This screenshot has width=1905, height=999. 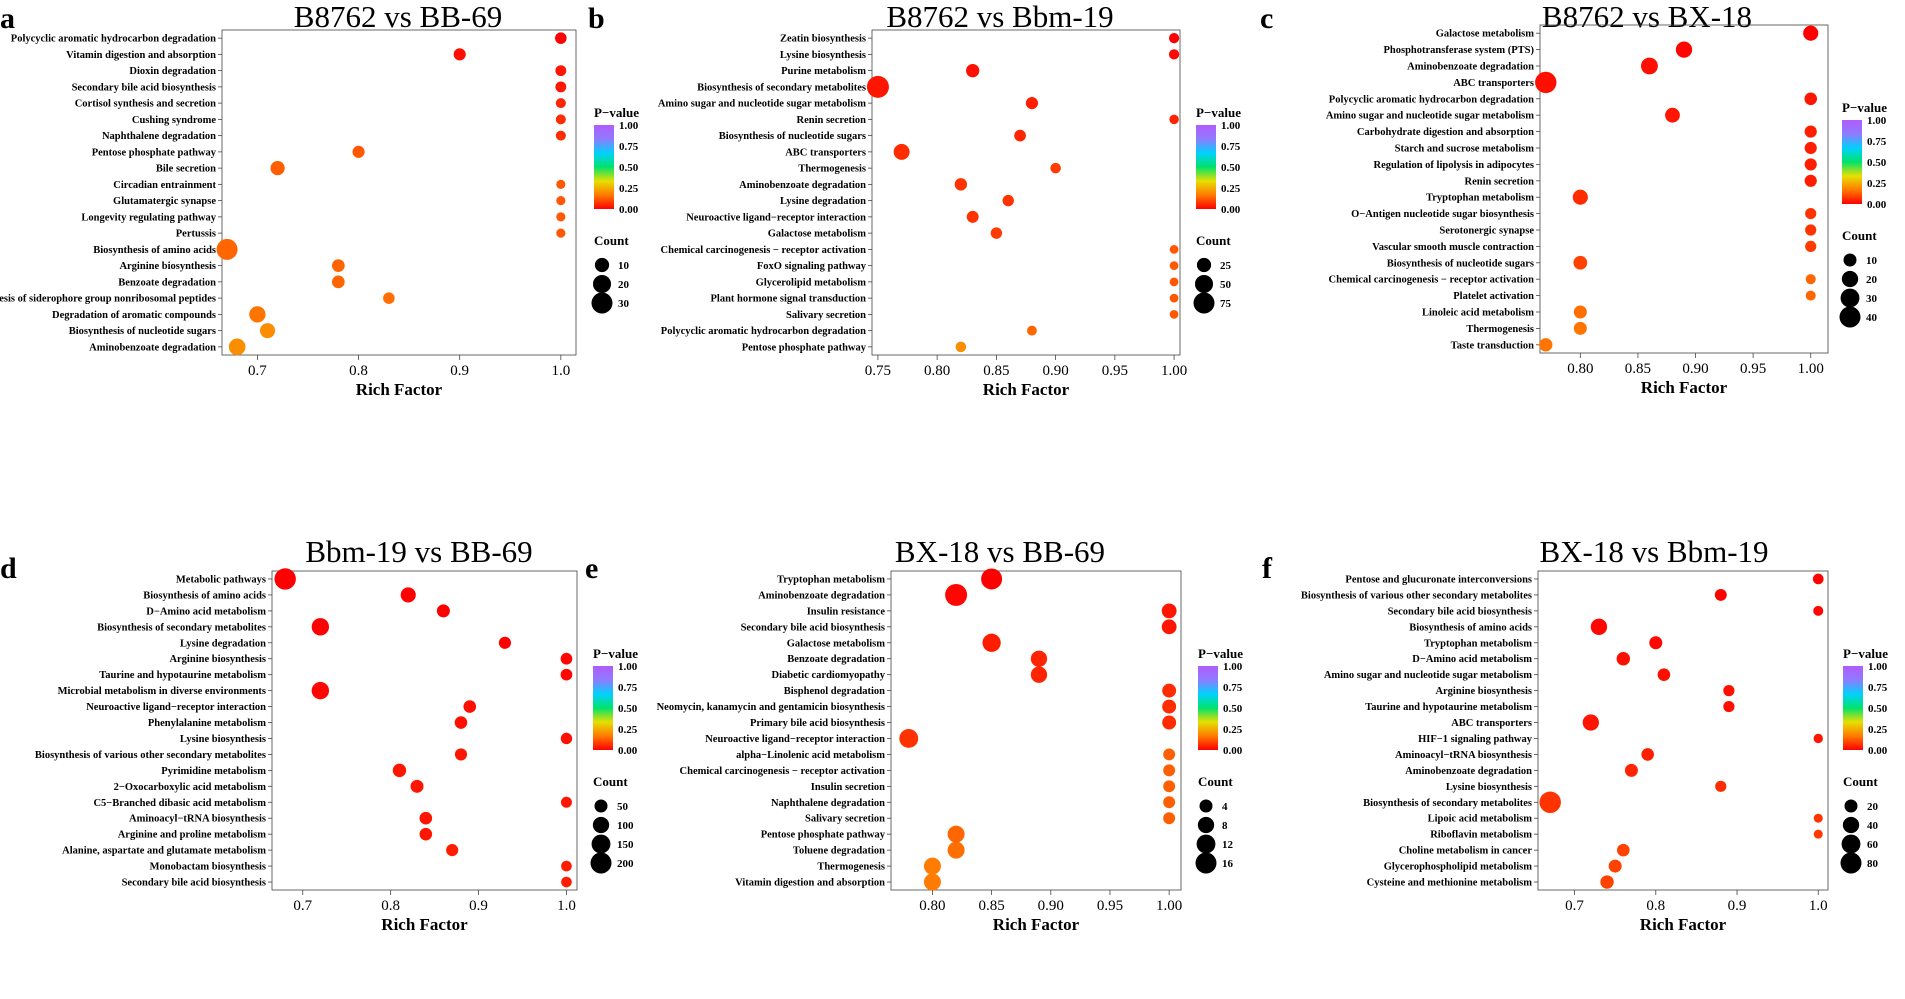 What do you see at coordinates (828, 803) in the screenshot?
I see `pathway-label: Naphthalene degradation` at bounding box center [828, 803].